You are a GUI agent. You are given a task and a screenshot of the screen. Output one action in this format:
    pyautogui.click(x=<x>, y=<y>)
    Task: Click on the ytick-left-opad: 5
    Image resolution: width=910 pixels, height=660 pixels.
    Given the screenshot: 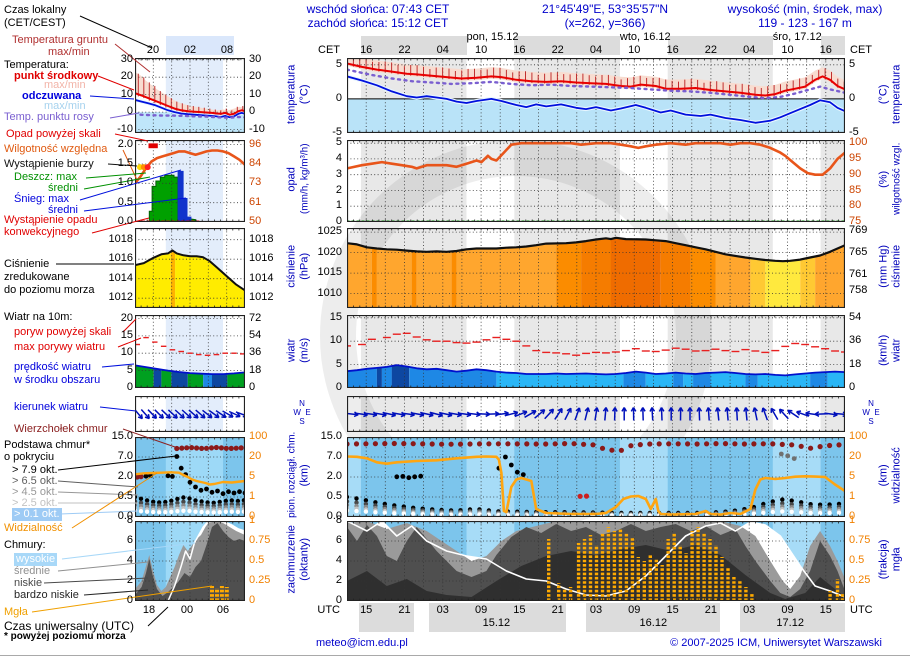 What is the action you would take?
    pyautogui.click(x=338, y=142)
    